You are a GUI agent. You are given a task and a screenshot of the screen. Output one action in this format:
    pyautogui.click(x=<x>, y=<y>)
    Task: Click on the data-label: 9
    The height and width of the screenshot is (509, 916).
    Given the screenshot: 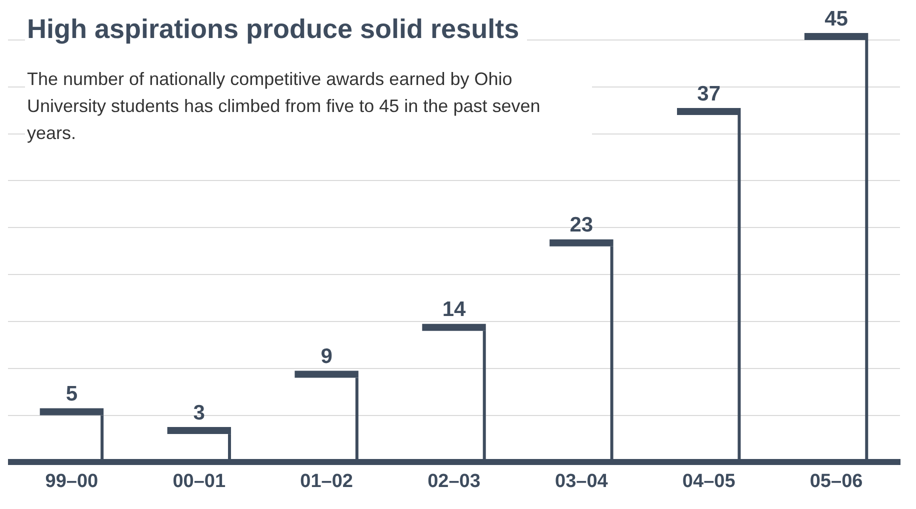 What is the action you would take?
    pyautogui.click(x=326, y=356)
    